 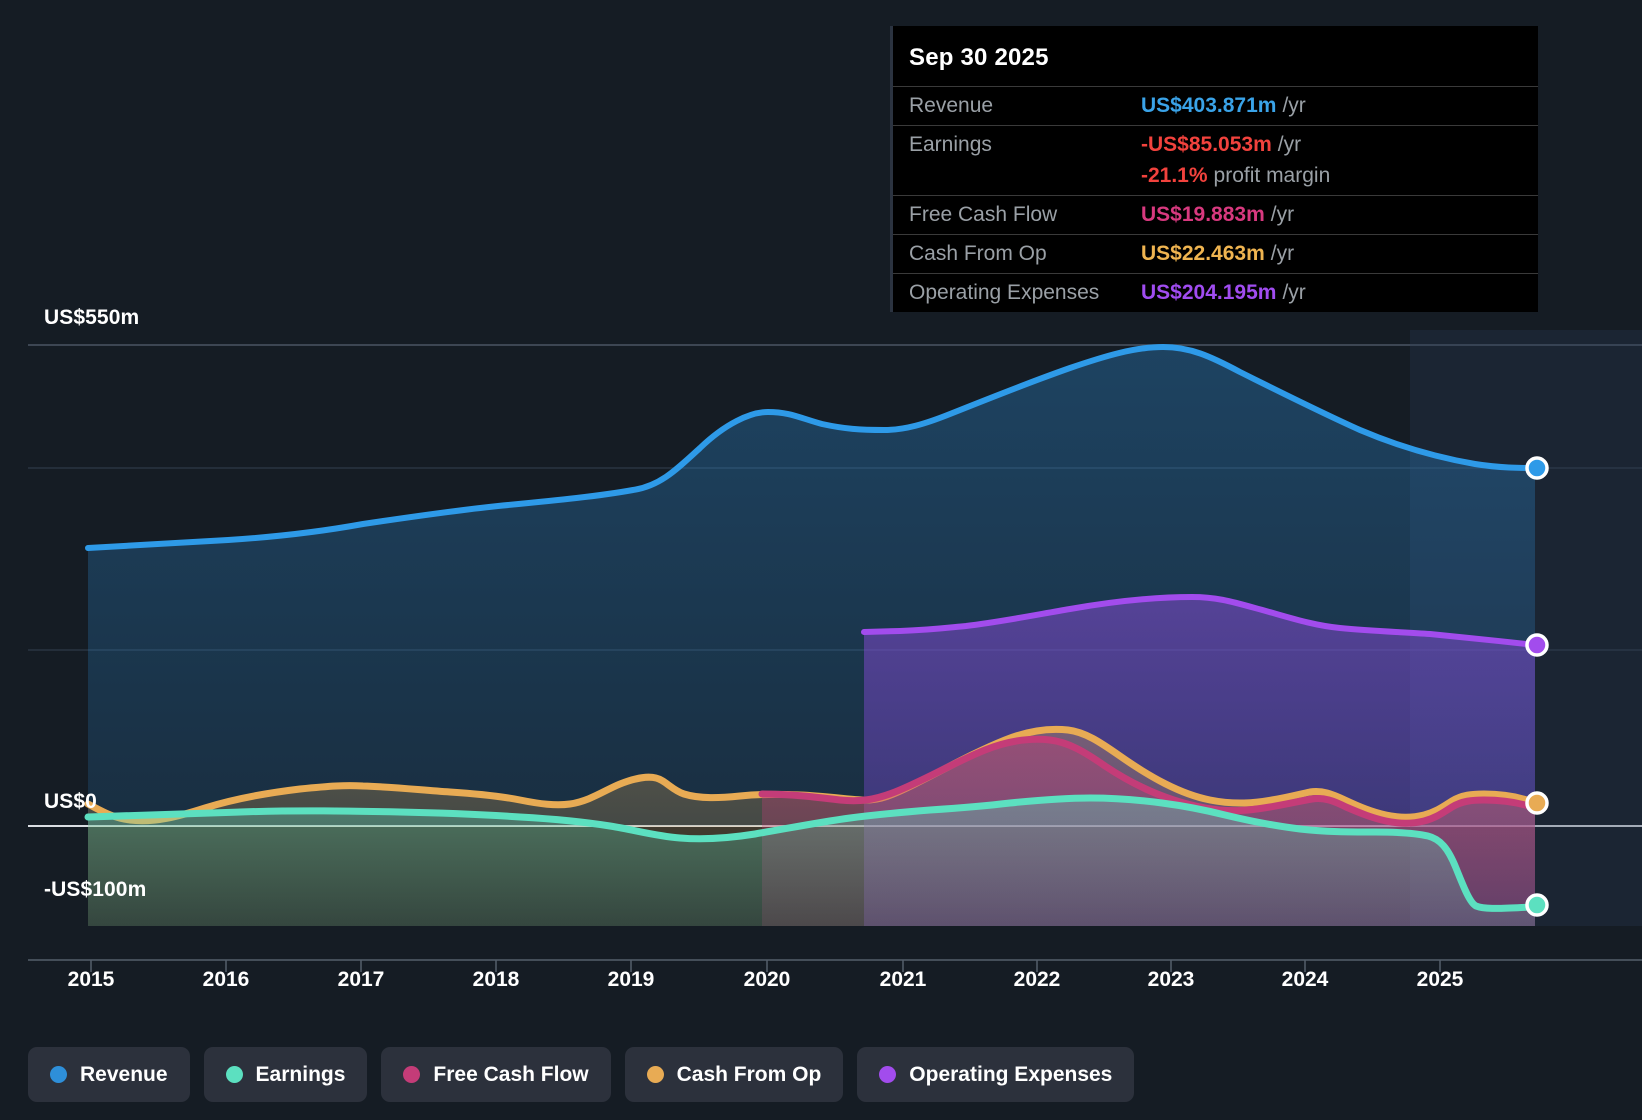 What do you see at coordinates (1289, 144) in the screenshot?
I see `tooltip-suffix-earnings: /yr` at bounding box center [1289, 144].